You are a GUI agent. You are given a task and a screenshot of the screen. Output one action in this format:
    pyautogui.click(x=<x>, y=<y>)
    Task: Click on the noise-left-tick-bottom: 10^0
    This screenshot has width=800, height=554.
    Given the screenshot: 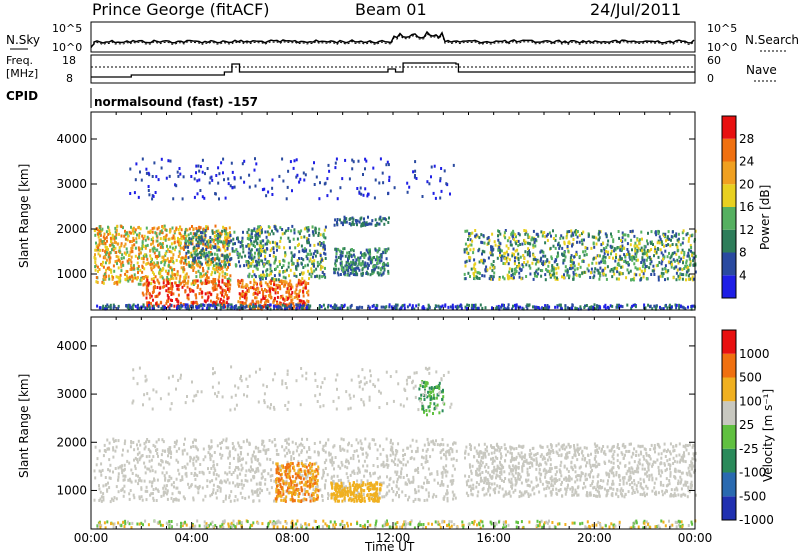 What is the action you would take?
    pyautogui.click(x=67, y=47)
    